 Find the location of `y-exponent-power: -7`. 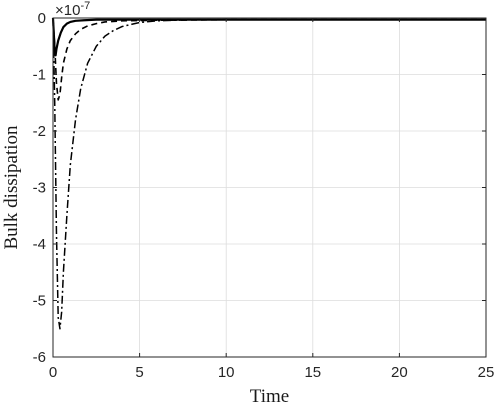

y-exponent-power: -7 is located at coordinates (85, 6).